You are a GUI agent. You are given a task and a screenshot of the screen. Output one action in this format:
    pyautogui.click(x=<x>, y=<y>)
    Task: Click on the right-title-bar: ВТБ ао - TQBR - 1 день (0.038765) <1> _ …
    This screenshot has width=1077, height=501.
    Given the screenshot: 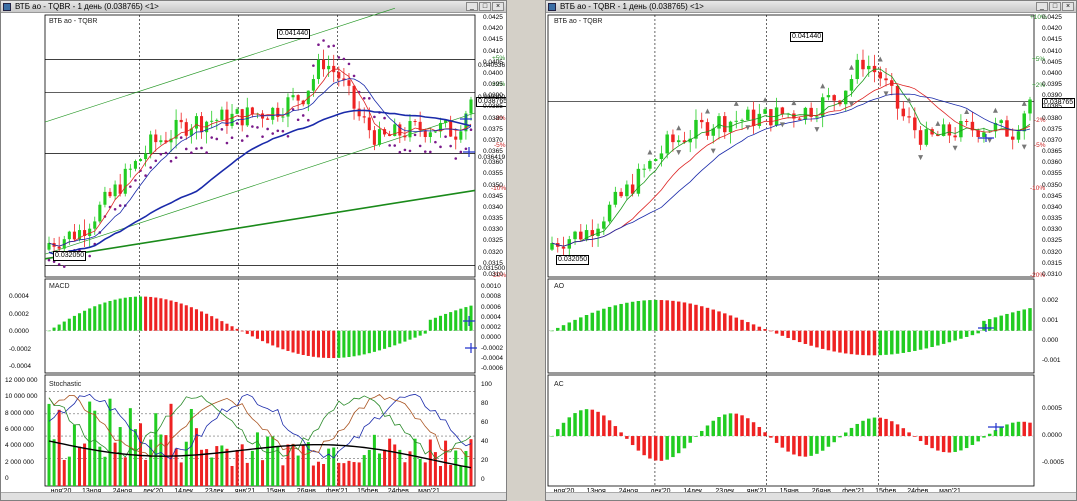 What is the action you would take?
    pyautogui.click(x=811, y=7)
    